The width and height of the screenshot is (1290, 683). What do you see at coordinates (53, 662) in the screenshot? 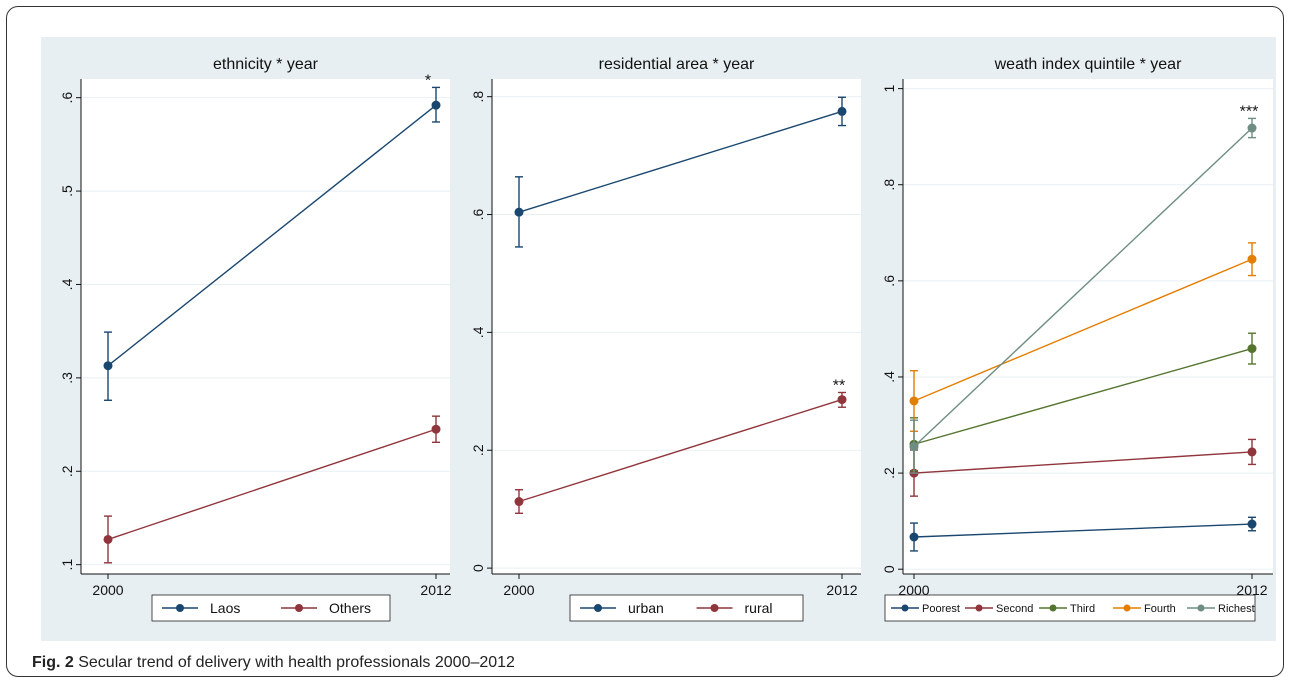
I see `figure-label: Fig. 2` at bounding box center [53, 662].